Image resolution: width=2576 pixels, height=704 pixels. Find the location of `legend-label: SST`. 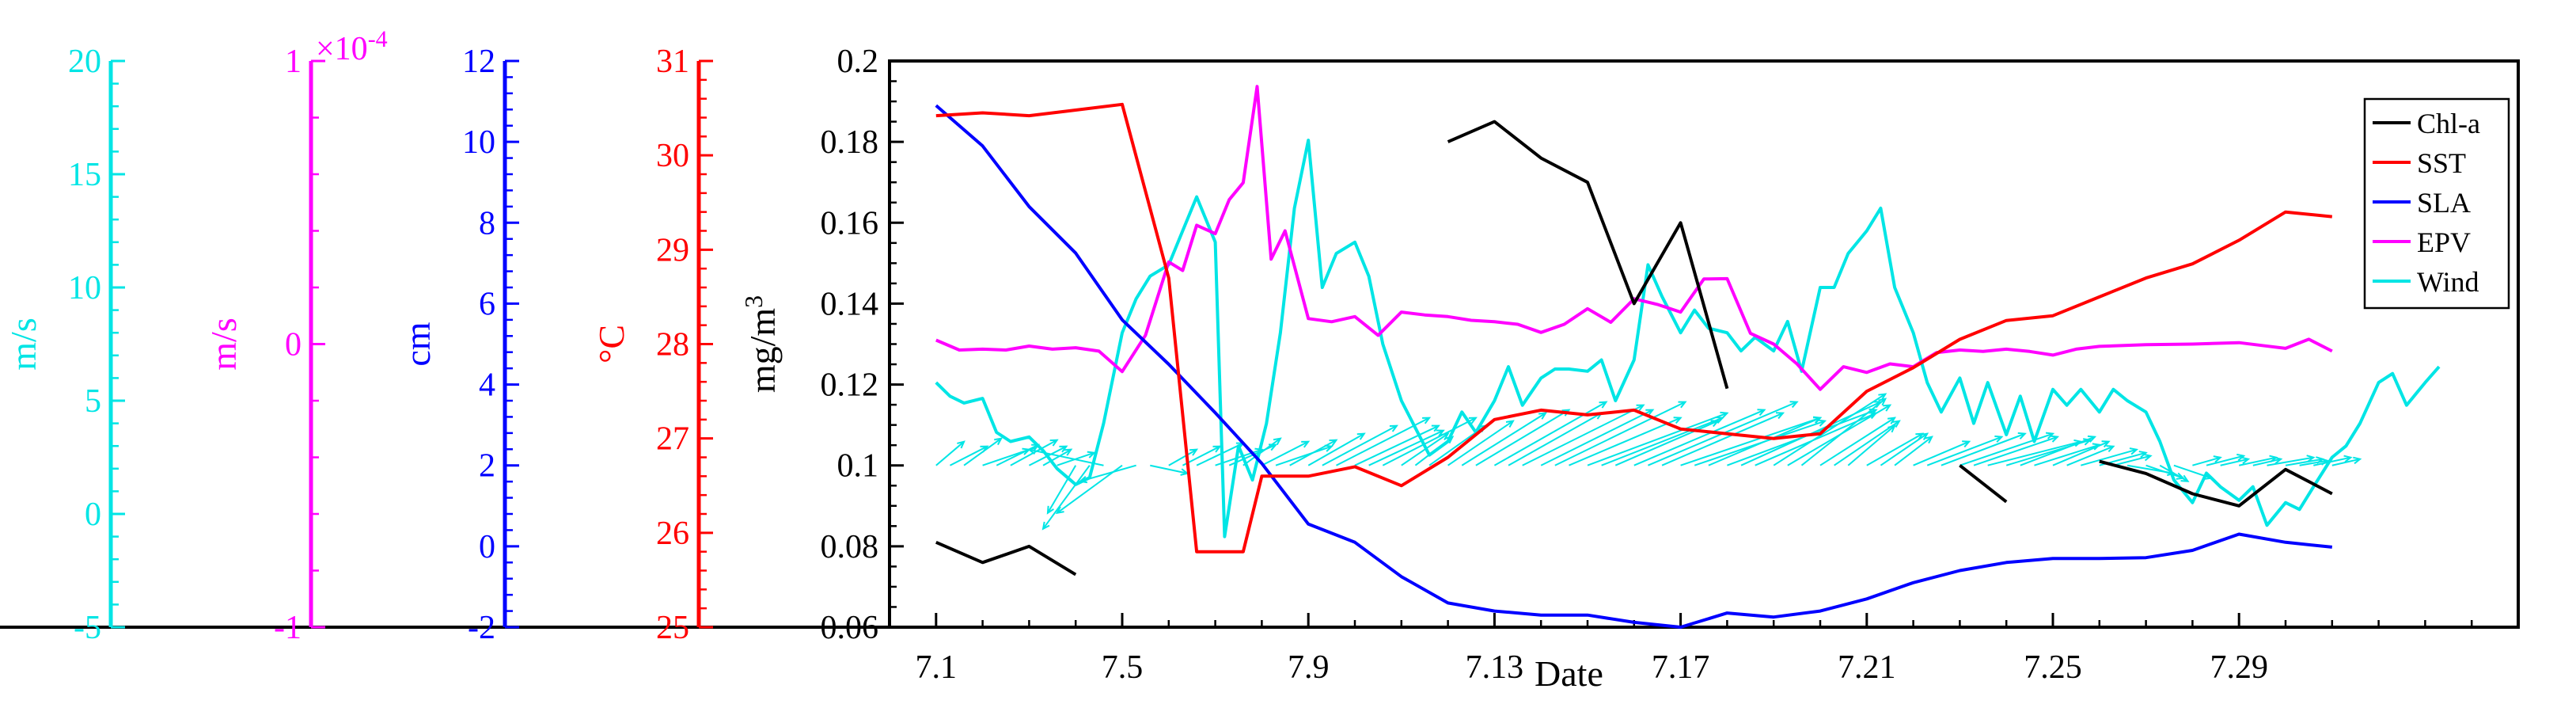

legend-label: SST is located at coordinates (2441, 163).